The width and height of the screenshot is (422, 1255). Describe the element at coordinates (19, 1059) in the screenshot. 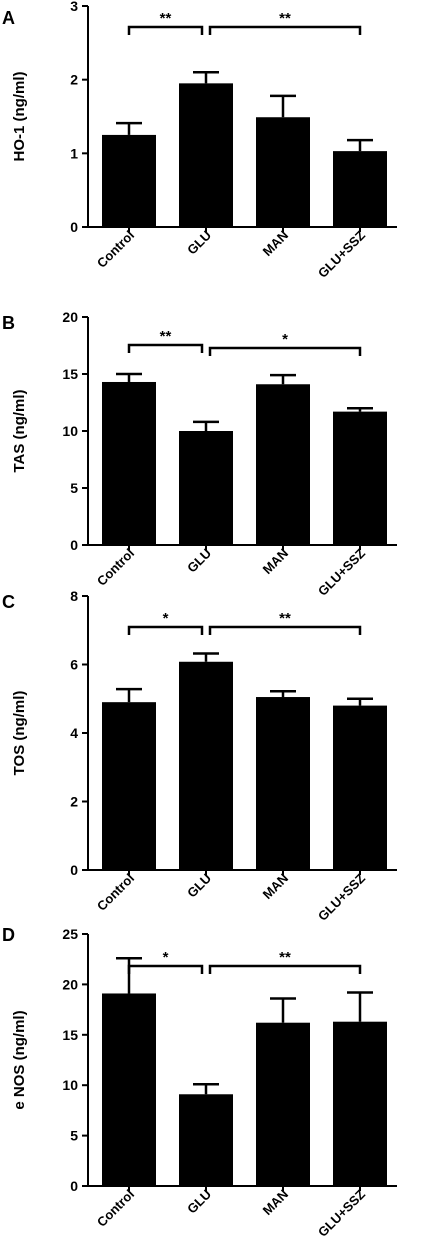

I see `y-axis-label: e NOS (ng/ml)` at that location.